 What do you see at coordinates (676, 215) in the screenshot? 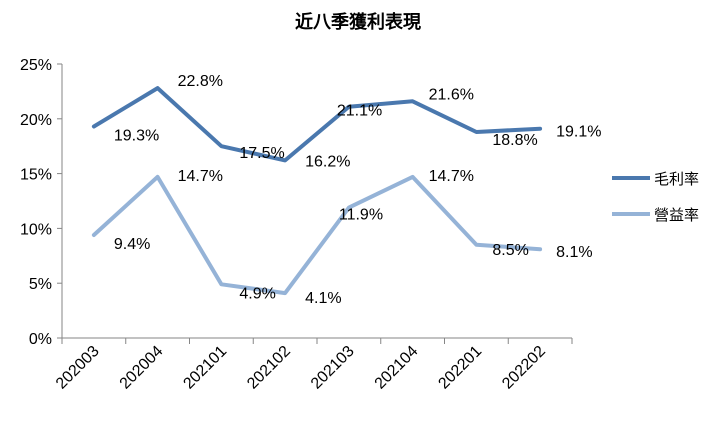
I see `legend-label: 營益率` at bounding box center [676, 215].